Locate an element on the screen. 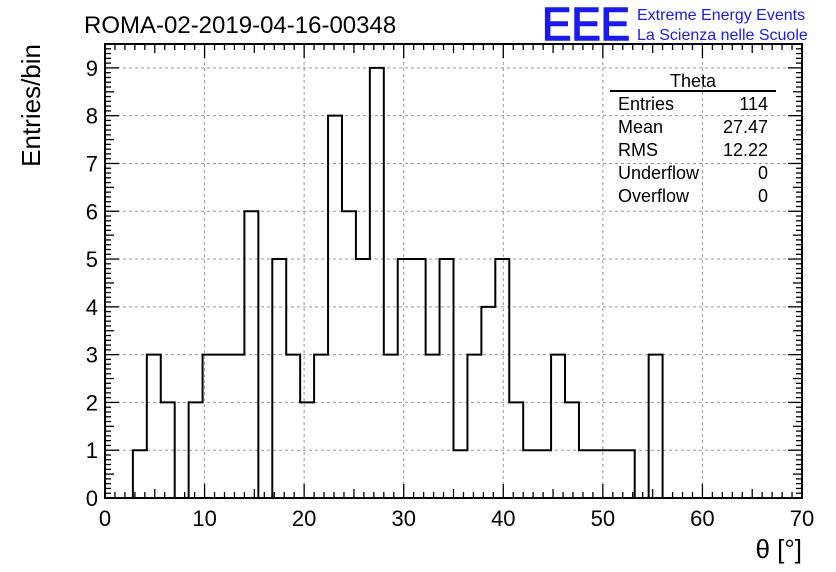 This screenshot has width=836, height=572. x-tick-label-1: 10 is located at coordinates (204, 518).